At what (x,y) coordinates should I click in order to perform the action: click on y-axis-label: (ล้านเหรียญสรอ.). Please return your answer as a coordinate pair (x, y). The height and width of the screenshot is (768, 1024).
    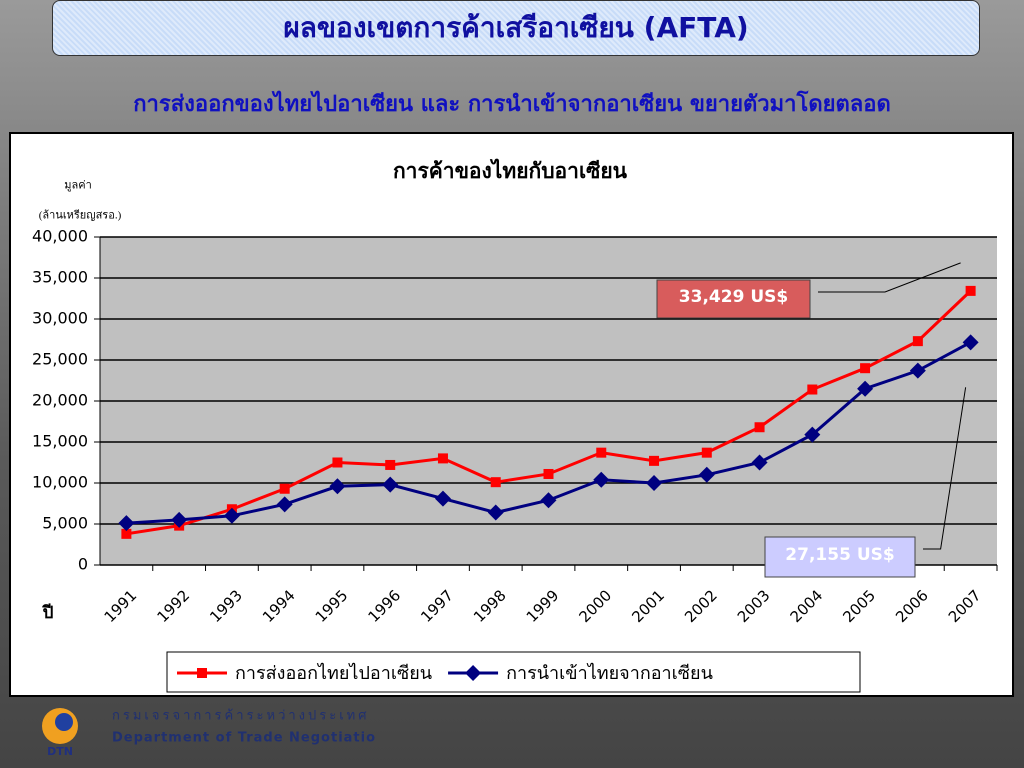
    Looking at the image, I should click on (80, 215).